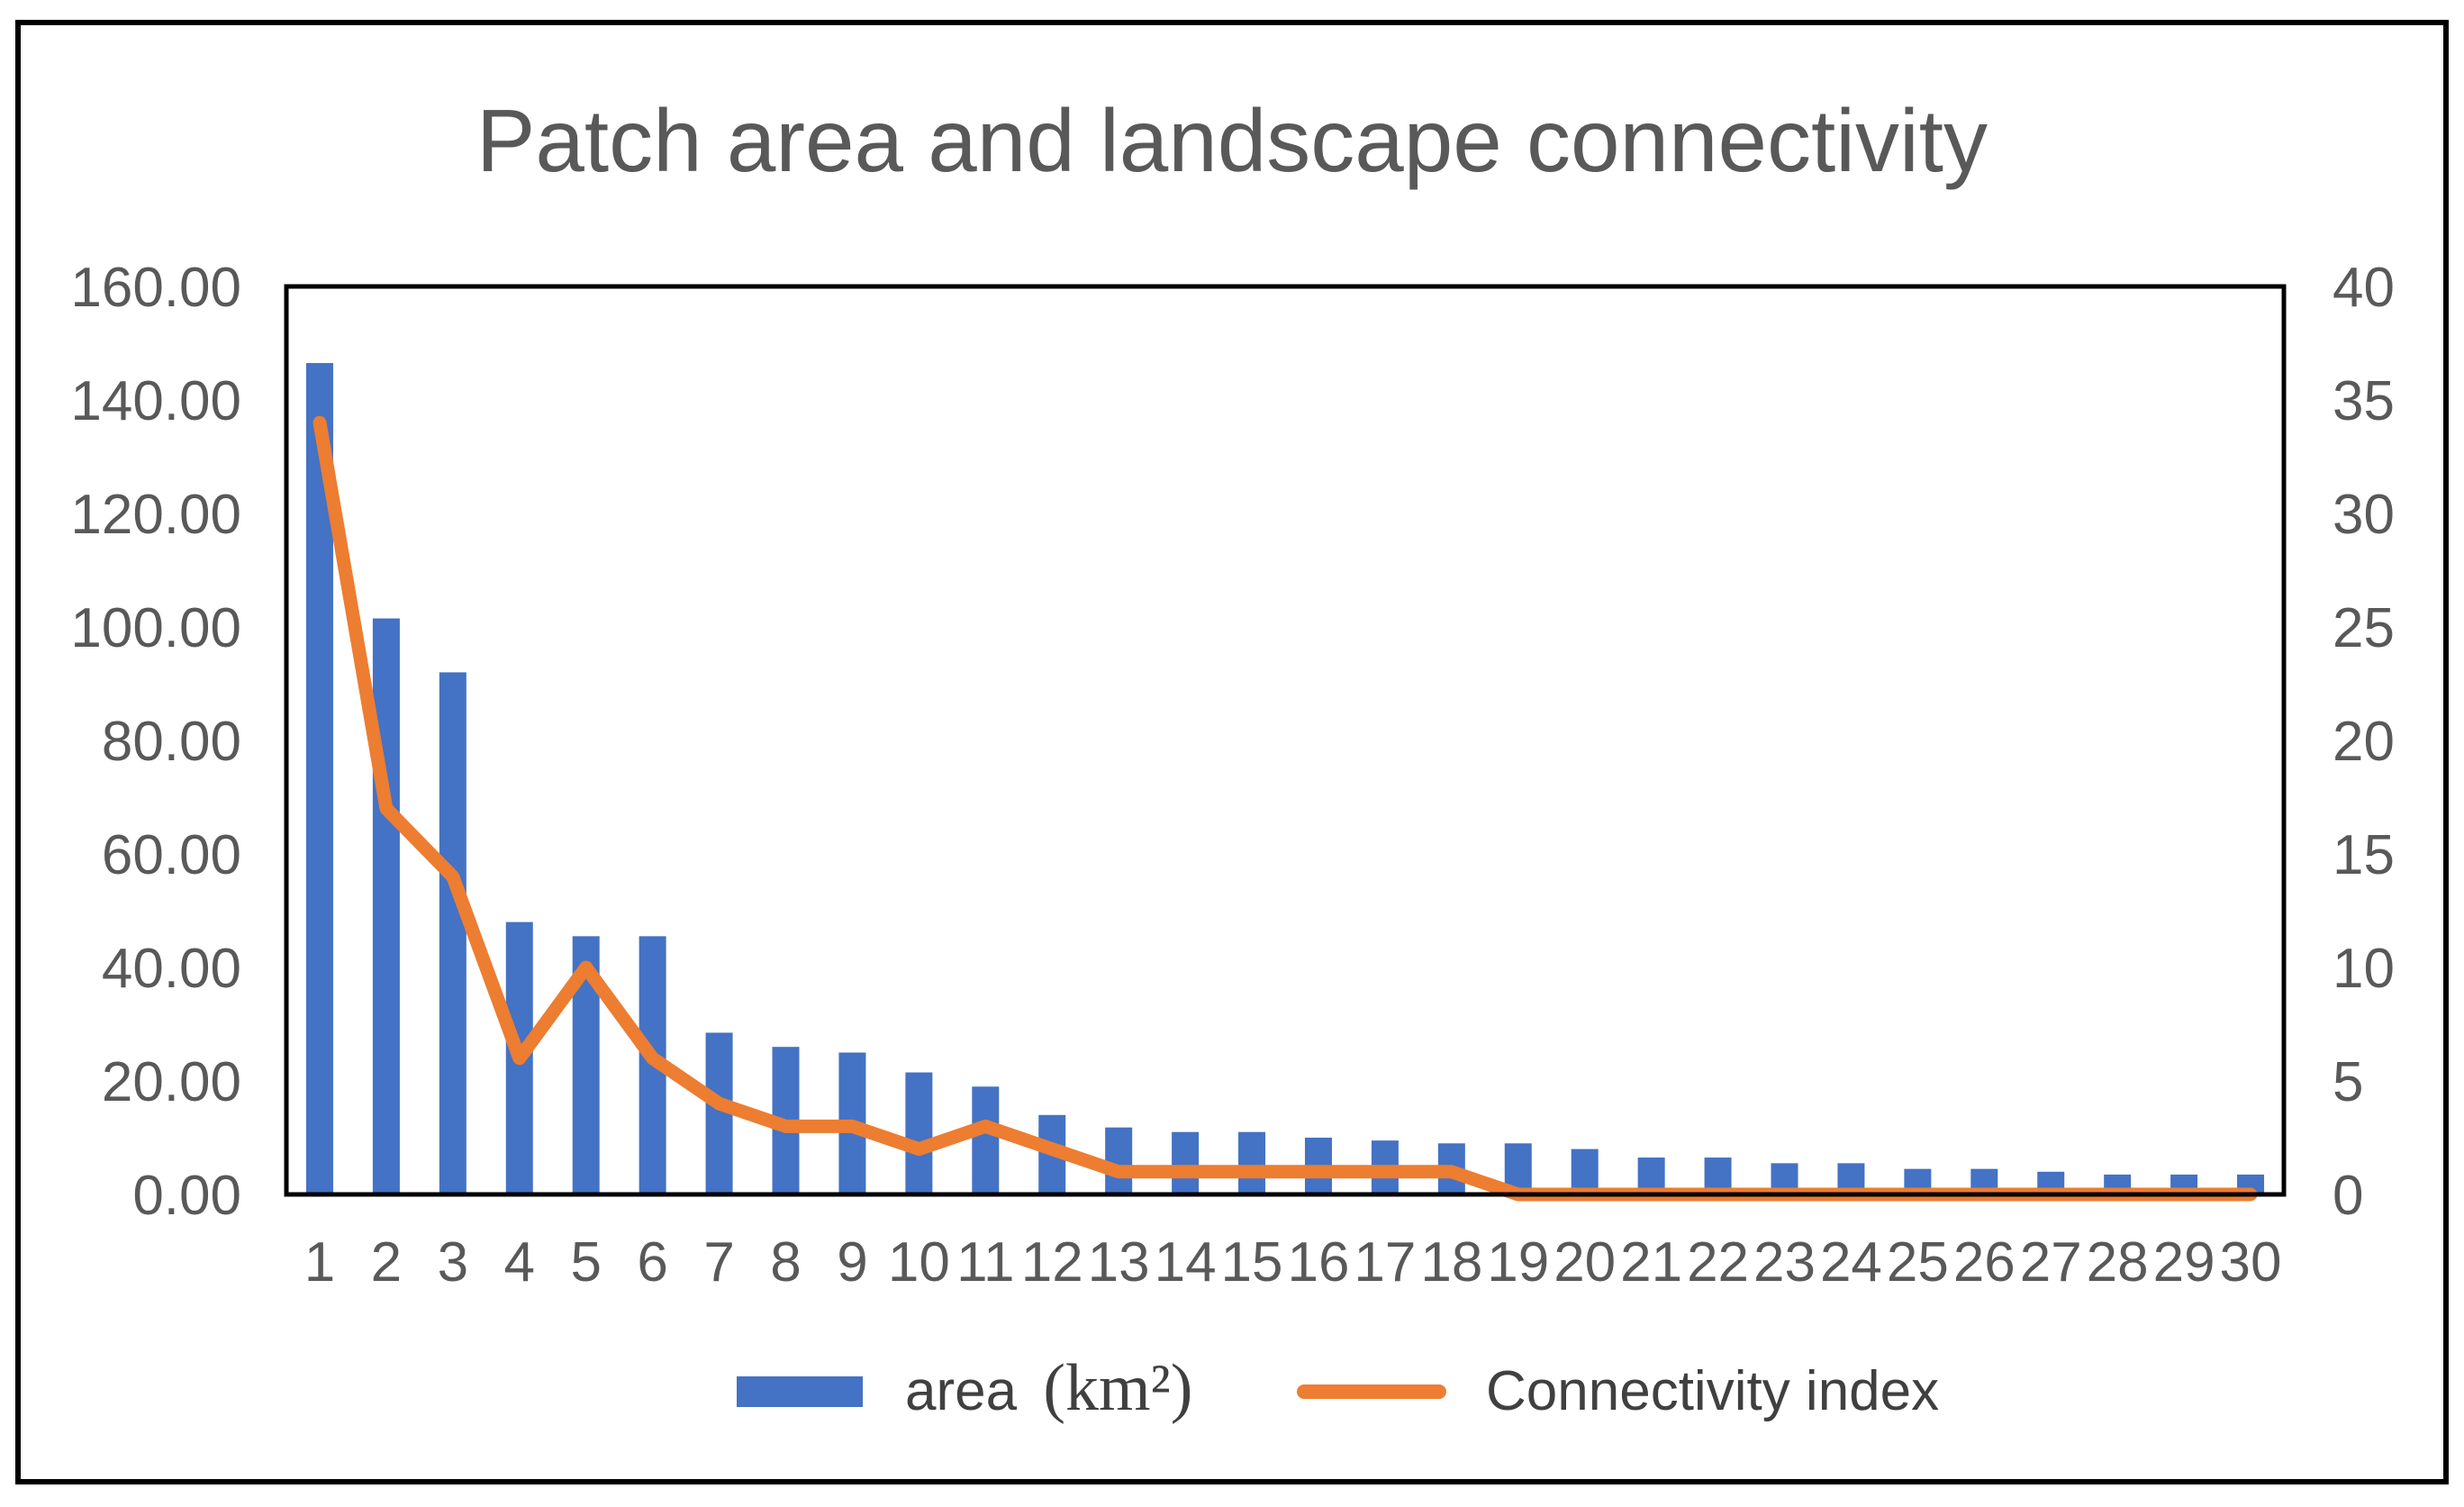 The height and width of the screenshot is (1507, 2464). What do you see at coordinates (1252, 1262) in the screenshot?
I see `x-axis-tick-label: 15` at bounding box center [1252, 1262].